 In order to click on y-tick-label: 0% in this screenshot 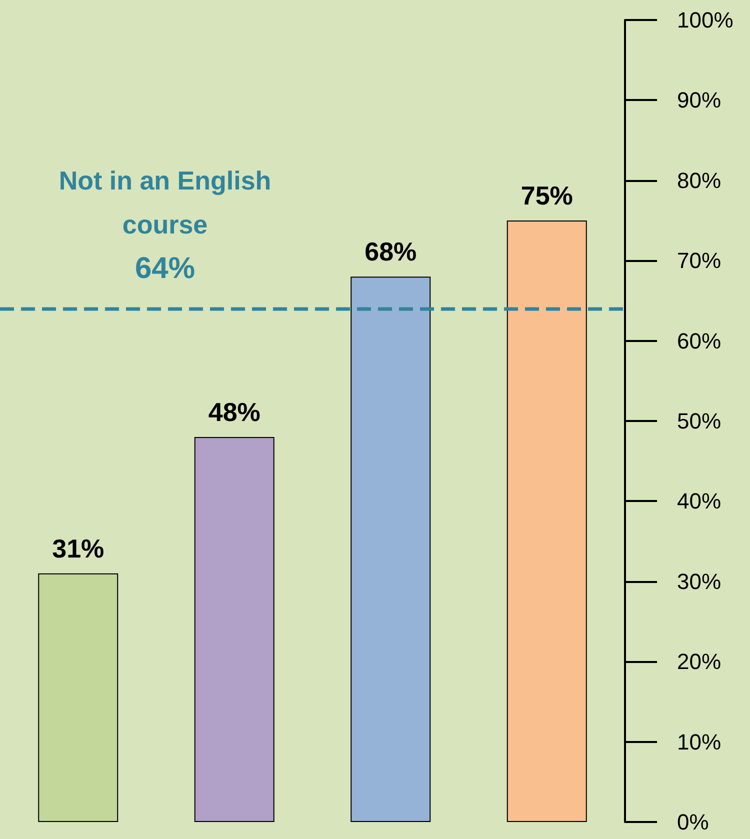, I will do `click(693, 822)`.